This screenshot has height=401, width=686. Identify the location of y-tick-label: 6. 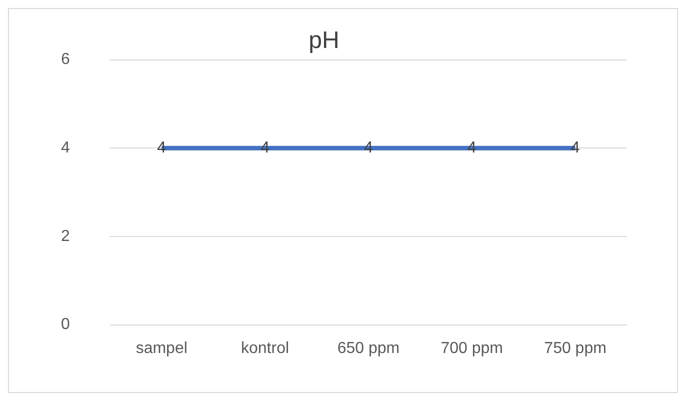
(65, 59).